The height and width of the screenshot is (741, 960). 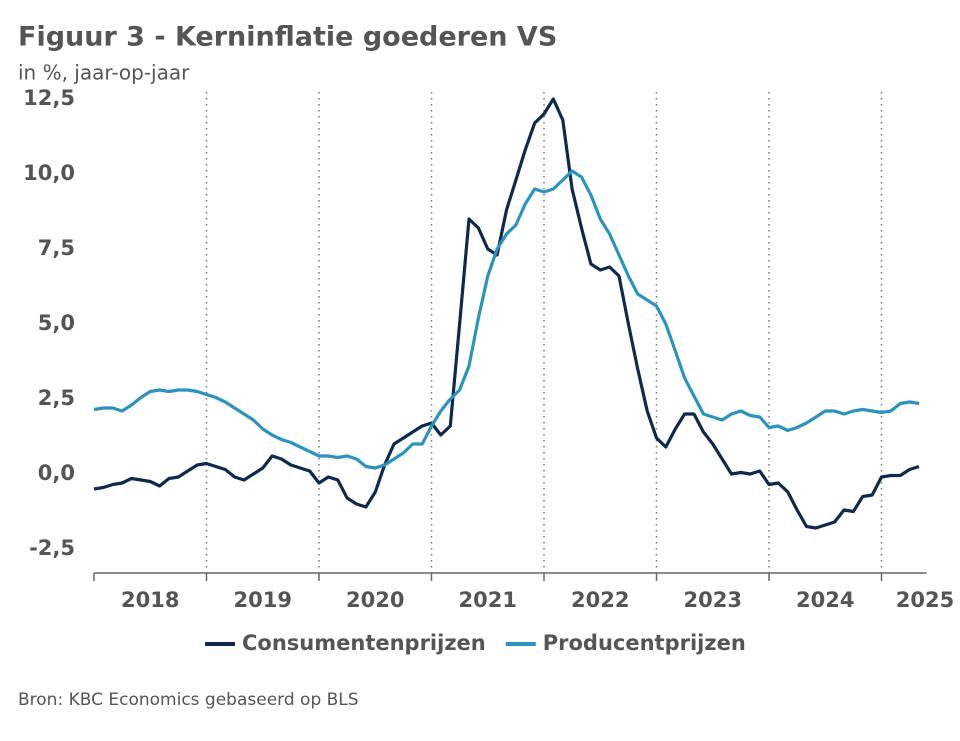 What do you see at coordinates (375, 600) in the screenshot?
I see `x-tick-label: 2020` at bounding box center [375, 600].